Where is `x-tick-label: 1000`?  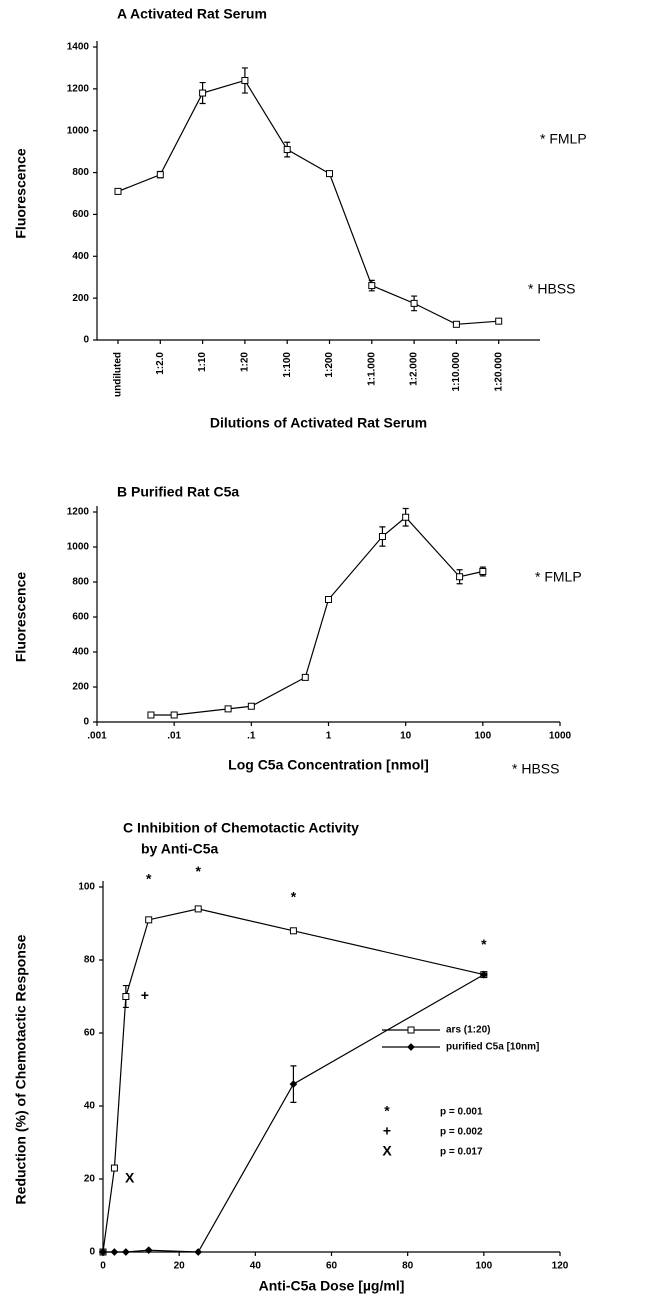 x-tick-label: 1000 is located at coordinates (560, 736).